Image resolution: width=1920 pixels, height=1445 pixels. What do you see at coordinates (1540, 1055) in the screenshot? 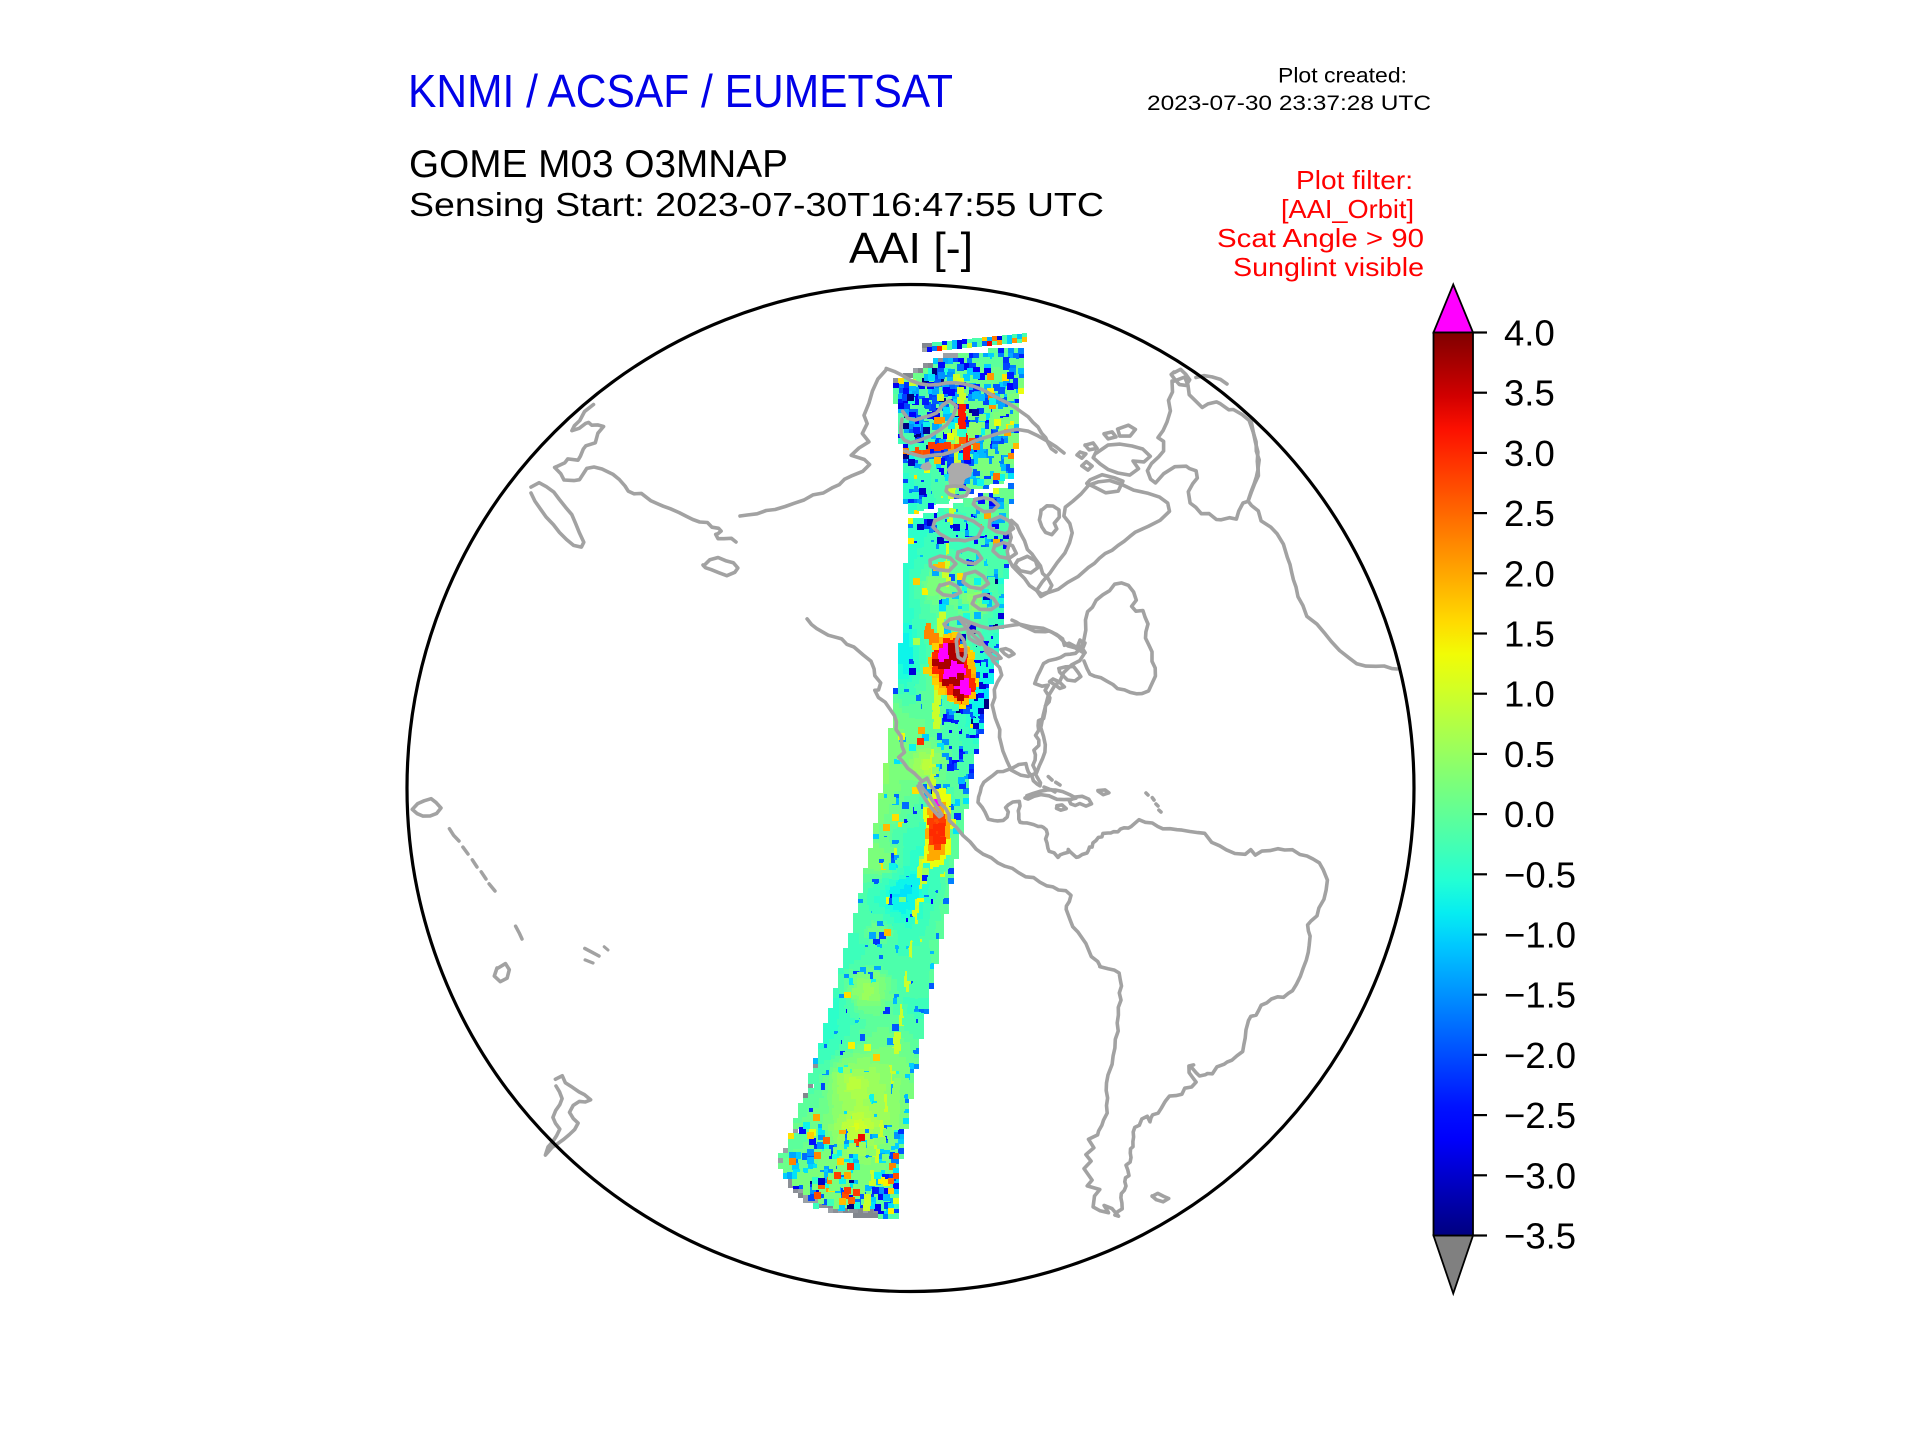
I see `svg-text: −2.0` at bounding box center [1540, 1055].